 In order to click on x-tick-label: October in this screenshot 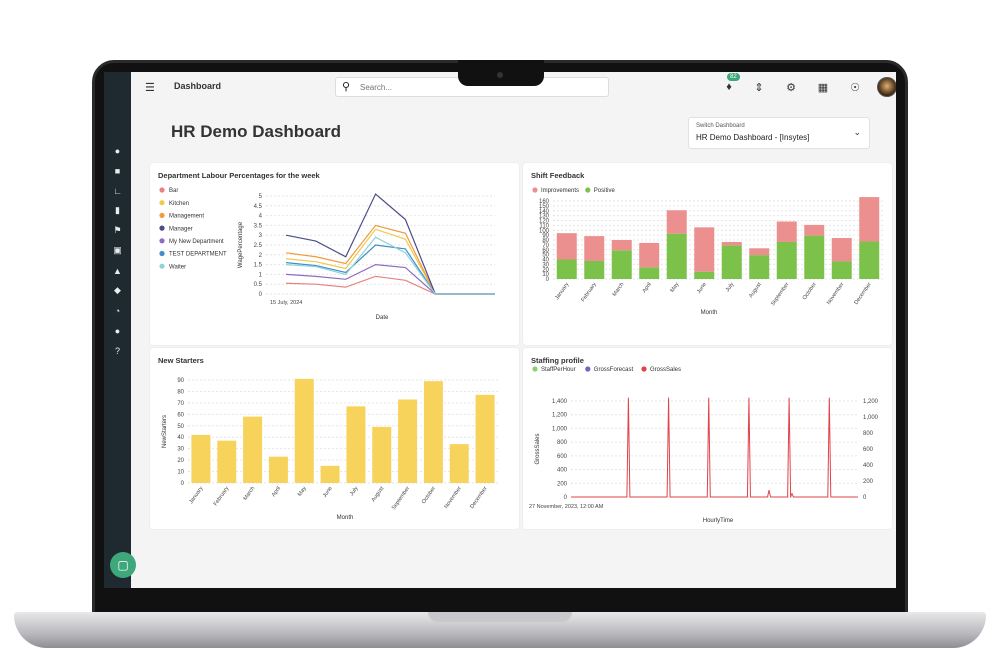, I will do `click(429, 496)`.